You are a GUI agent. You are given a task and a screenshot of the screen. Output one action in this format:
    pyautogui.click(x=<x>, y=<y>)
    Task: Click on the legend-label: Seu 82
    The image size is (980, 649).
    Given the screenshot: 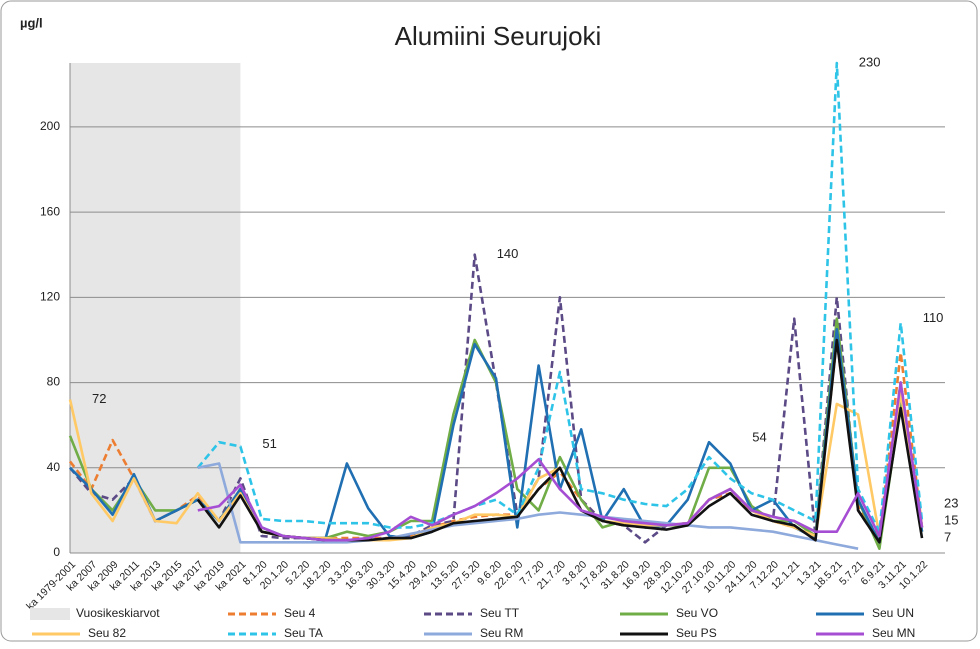 What is the action you would take?
    pyautogui.click(x=107, y=633)
    